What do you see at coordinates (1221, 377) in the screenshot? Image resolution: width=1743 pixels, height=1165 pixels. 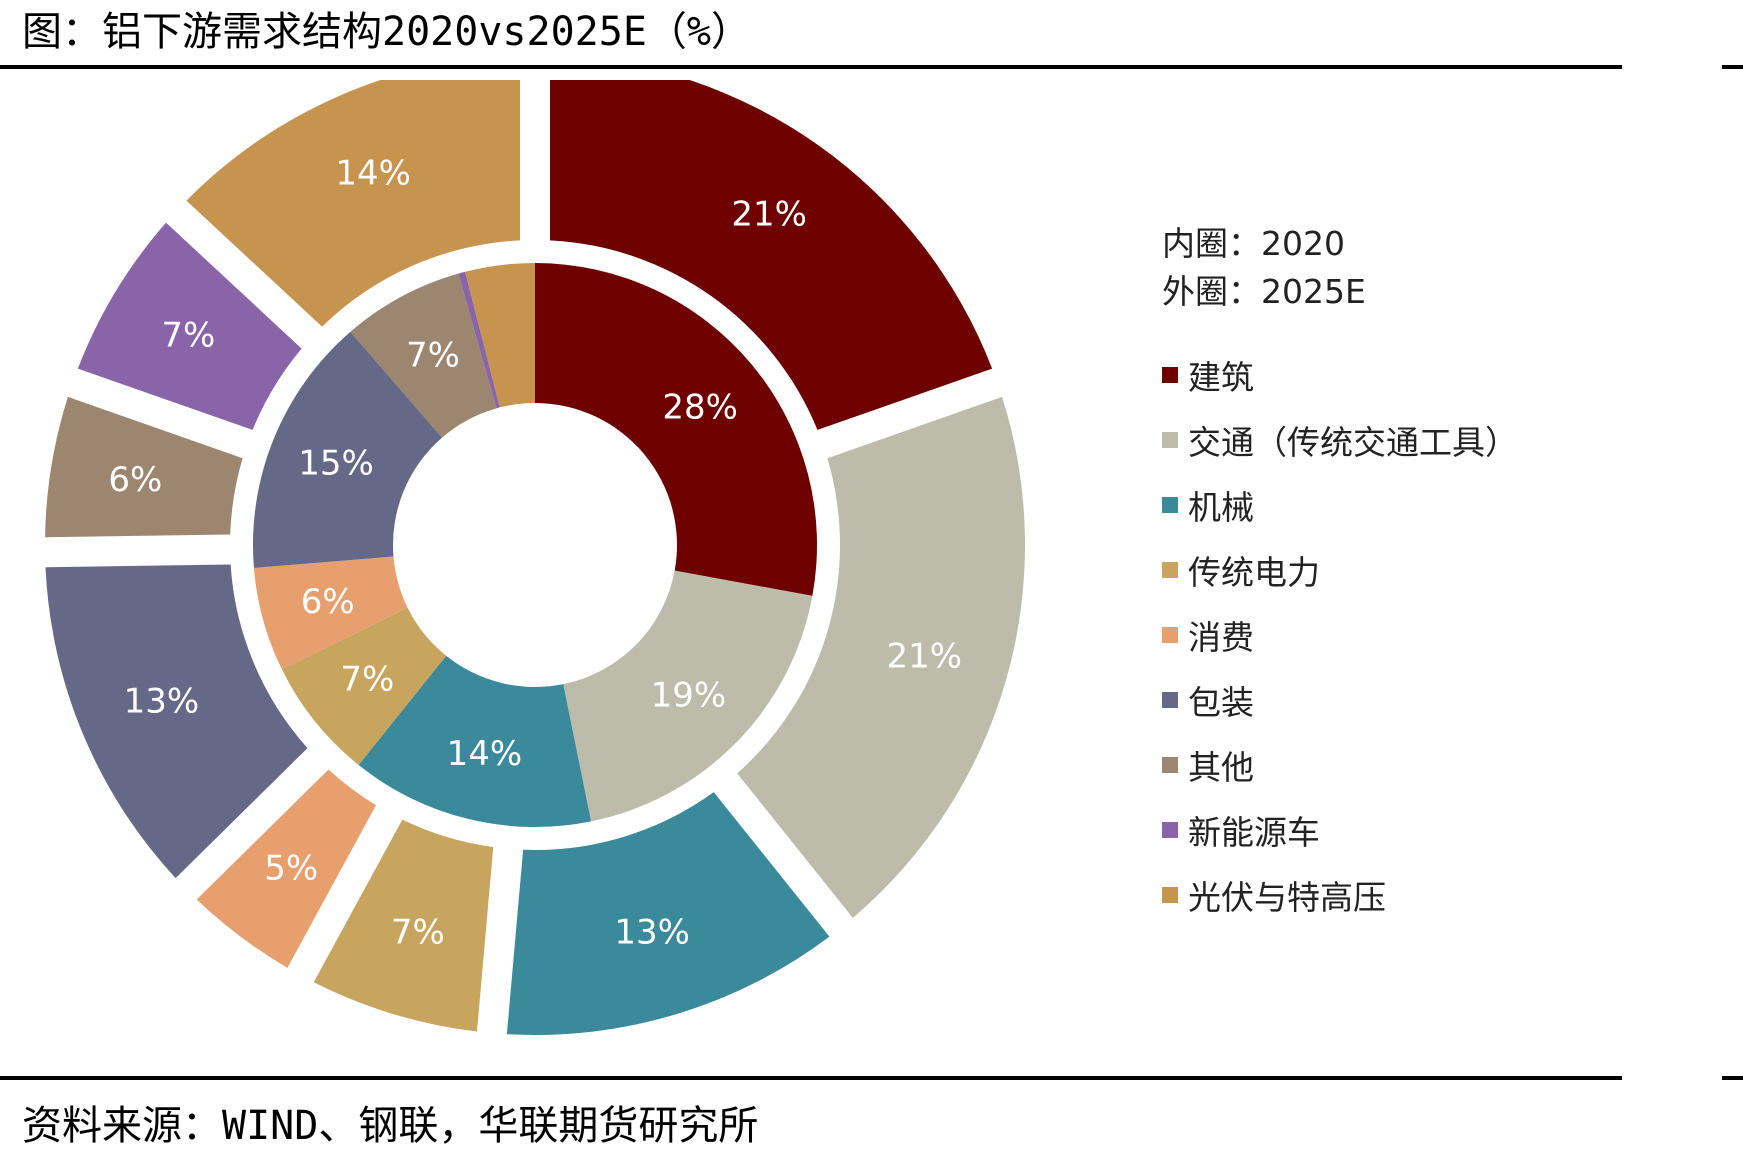 I see `legend-label: 建筑` at bounding box center [1221, 377].